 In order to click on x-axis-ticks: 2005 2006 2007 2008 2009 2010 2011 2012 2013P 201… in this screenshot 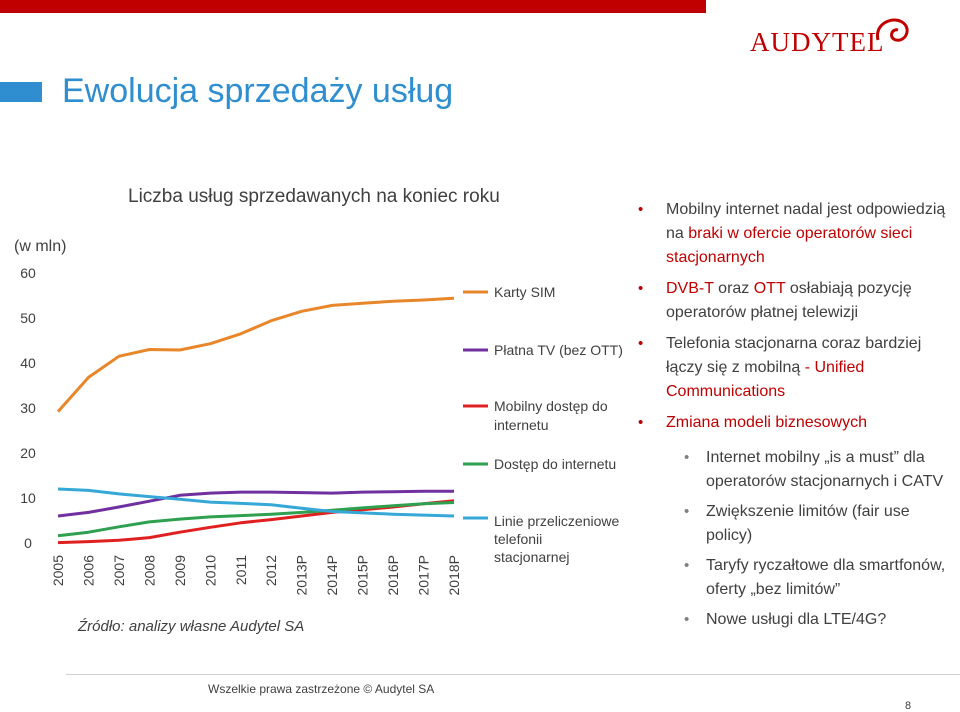, I will do `click(256, 575)`.